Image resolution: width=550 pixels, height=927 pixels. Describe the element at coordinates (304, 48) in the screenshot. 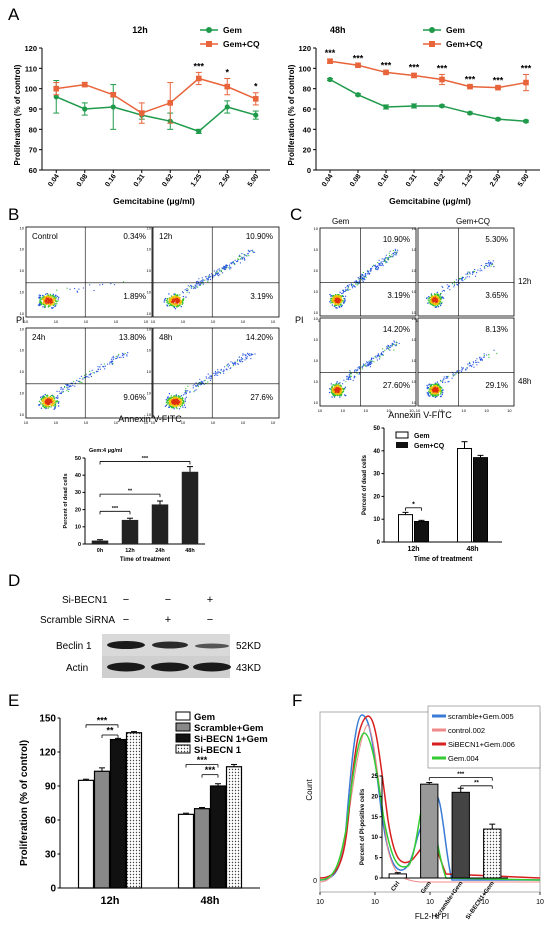

I see `chart-a2-ytick-label: 120` at that location.